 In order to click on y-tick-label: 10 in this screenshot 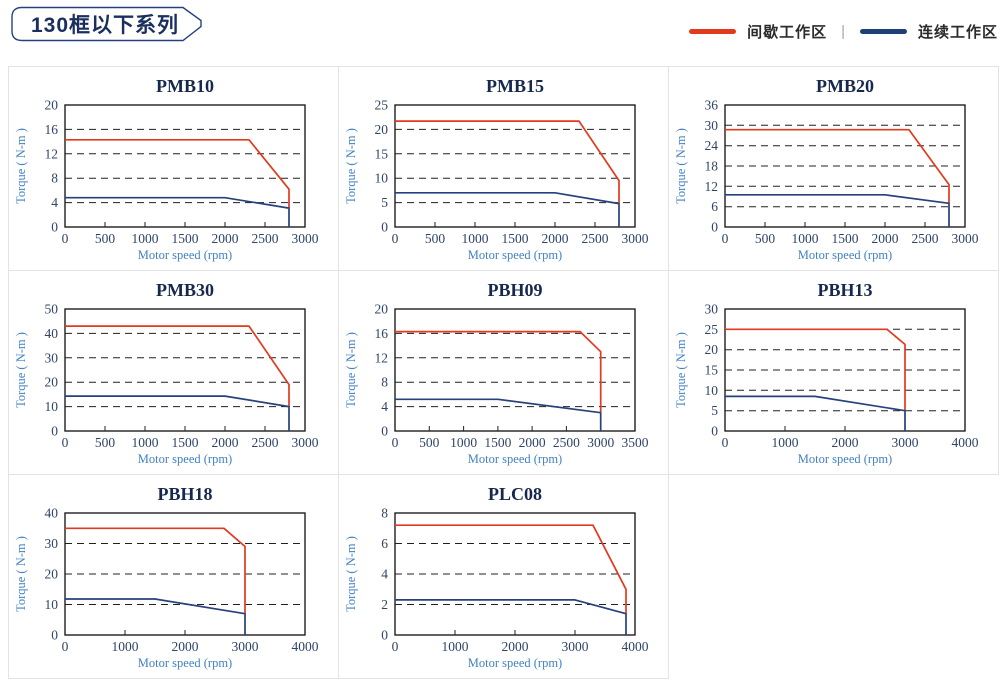, I will do `click(712, 390)`.